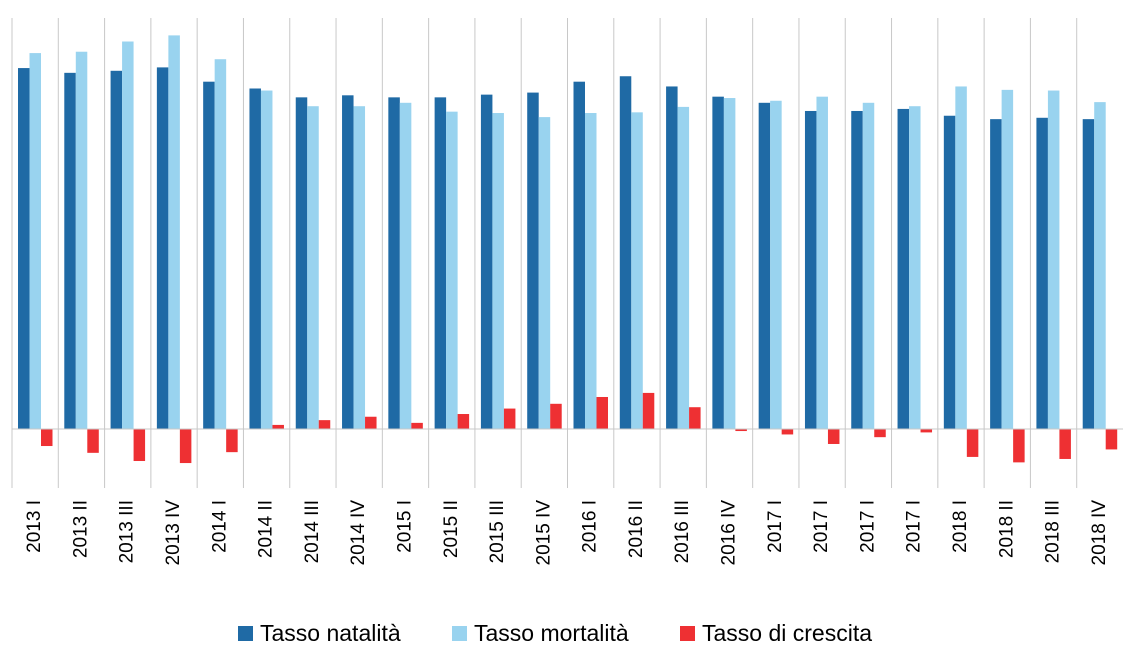 Image resolution: width=1123 pixels, height=645 pixels. I want to click on x-tick-label: 2016 I, so click(590, 526).